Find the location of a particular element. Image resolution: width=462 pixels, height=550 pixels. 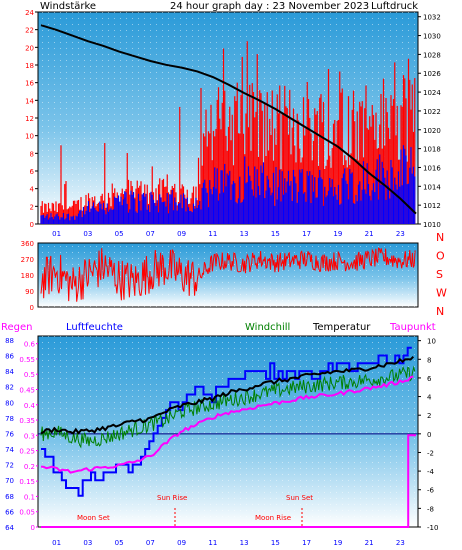

pressure-tick-label: 1012 is located at coordinates (432, 206).